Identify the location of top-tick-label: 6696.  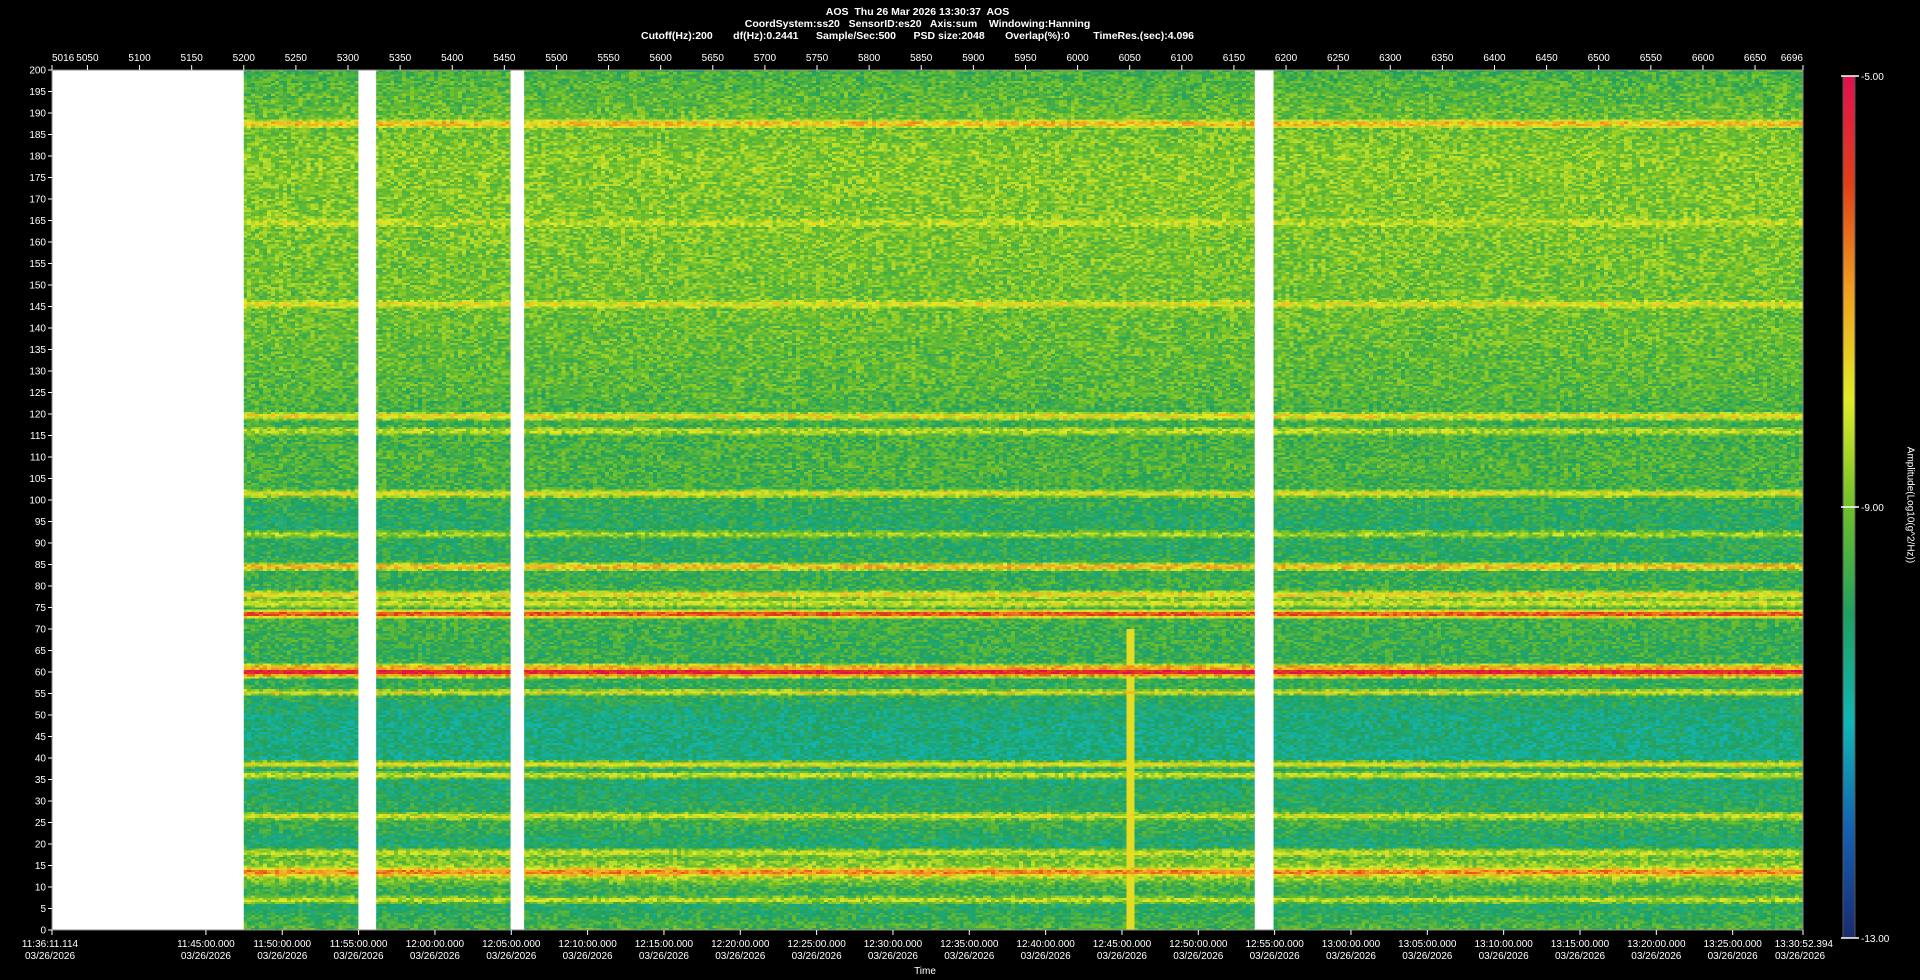
(1792, 58).